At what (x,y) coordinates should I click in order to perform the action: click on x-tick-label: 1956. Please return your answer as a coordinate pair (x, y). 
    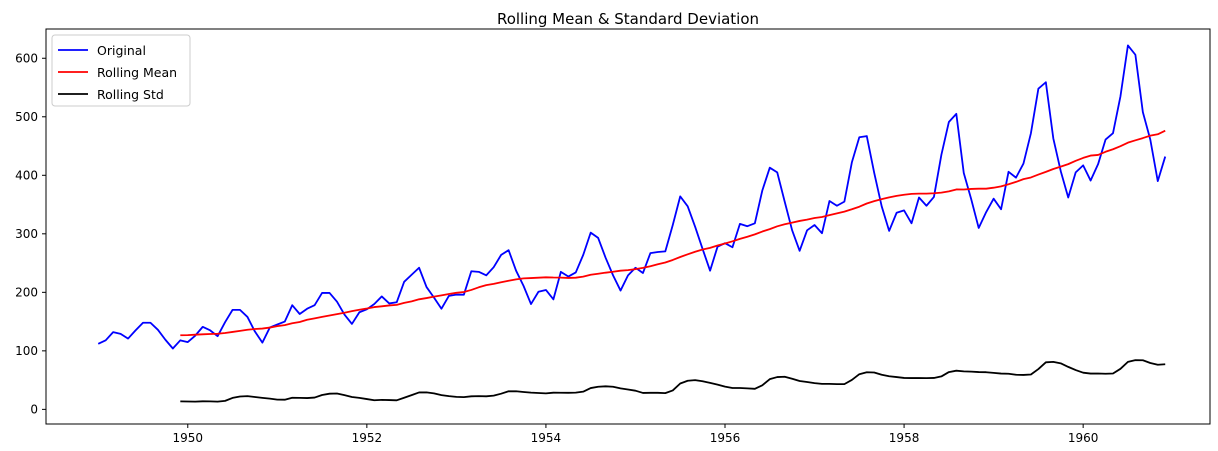
    Looking at the image, I should click on (725, 438).